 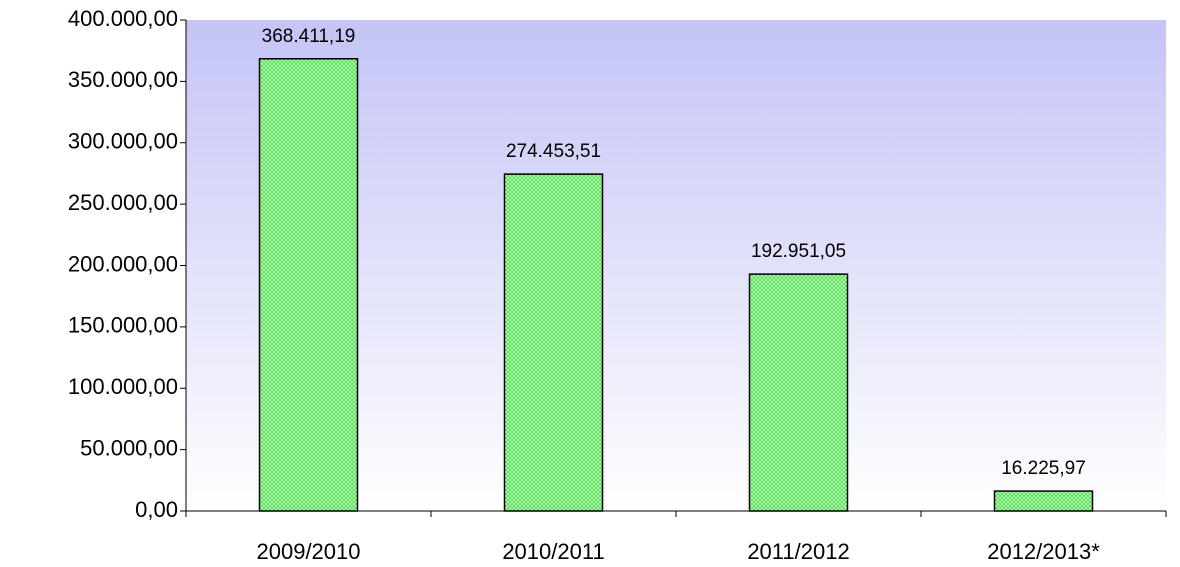 What do you see at coordinates (798, 551) in the screenshot?
I see `x-tick-label: 2011/2012` at bounding box center [798, 551].